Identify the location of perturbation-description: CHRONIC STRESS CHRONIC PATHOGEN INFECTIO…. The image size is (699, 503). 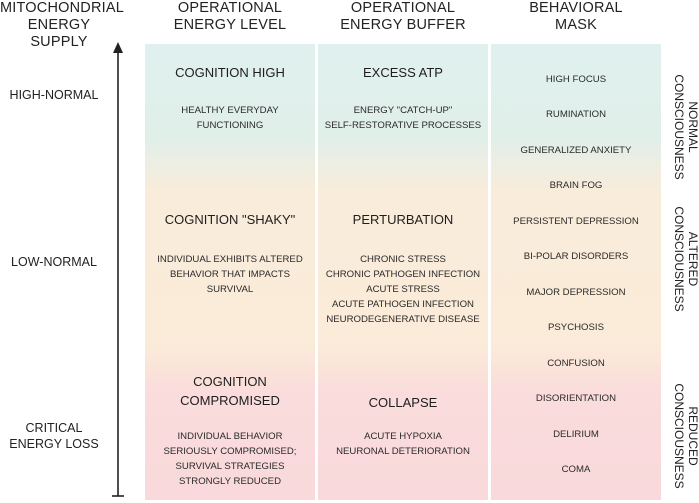
(403, 289).